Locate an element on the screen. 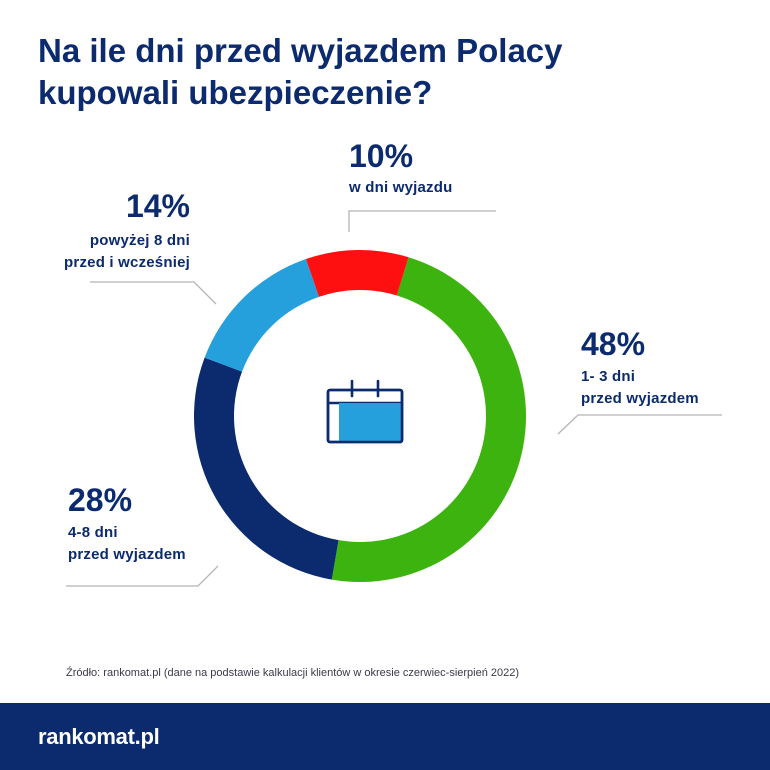 Image resolution: width=770 pixels, height=770 pixels. slice-label-28: 28% 4-8 dni przed wyjazdem is located at coordinates (127, 524).